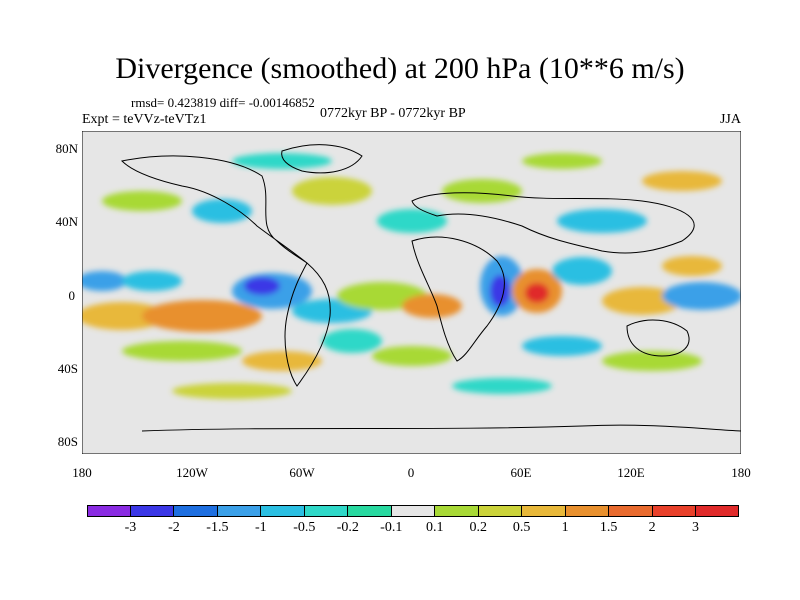 The width and height of the screenshot is (800, 600). I want to click on colorbar-label: -1, so click(261, 527).